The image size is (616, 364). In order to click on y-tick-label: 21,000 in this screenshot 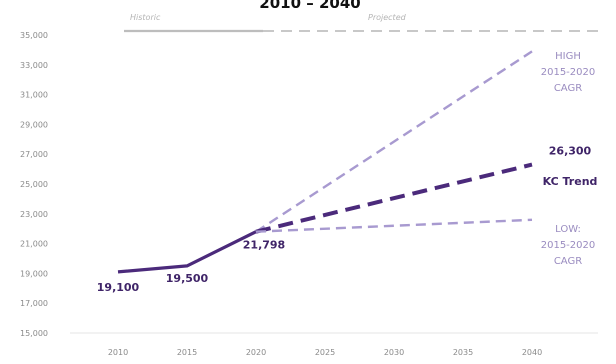, I will do `click(34, 244)`.